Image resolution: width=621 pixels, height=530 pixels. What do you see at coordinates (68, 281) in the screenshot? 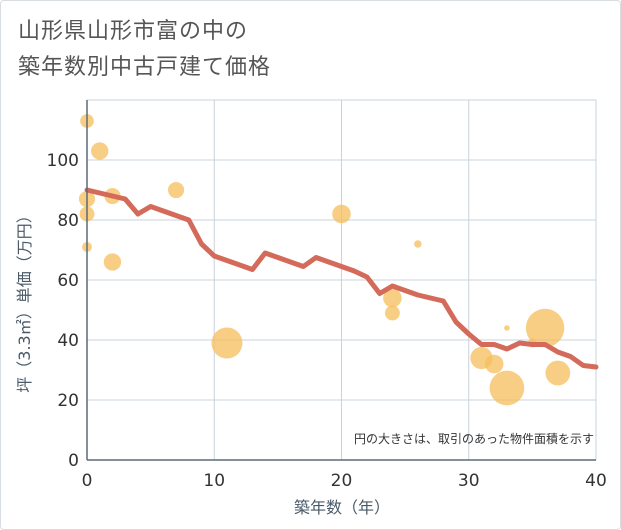
I see `y-tick-label: 60` at bounding box center [68, 281].